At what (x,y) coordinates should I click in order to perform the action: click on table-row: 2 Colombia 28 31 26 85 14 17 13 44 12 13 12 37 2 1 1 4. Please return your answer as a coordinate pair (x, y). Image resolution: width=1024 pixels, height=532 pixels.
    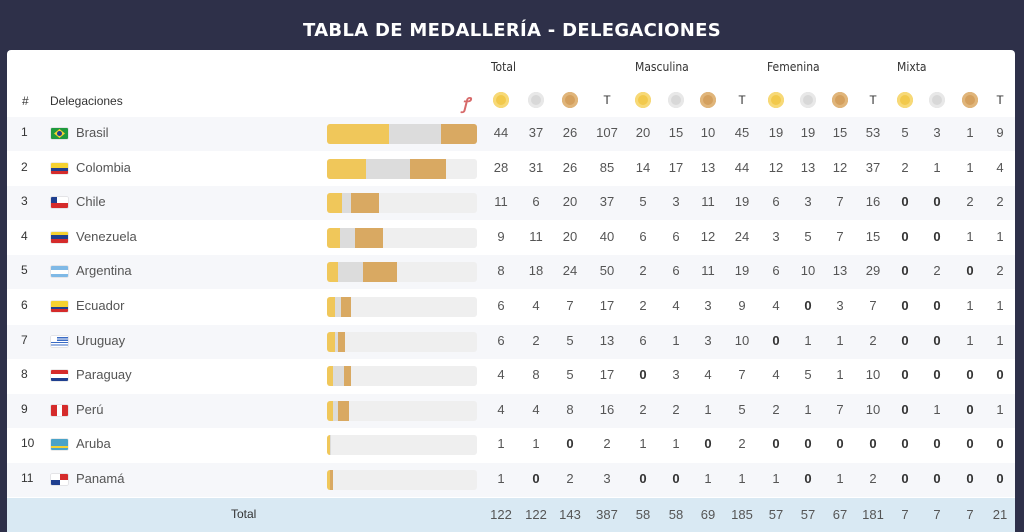
    Looking at the image, I should click on (511, 169).